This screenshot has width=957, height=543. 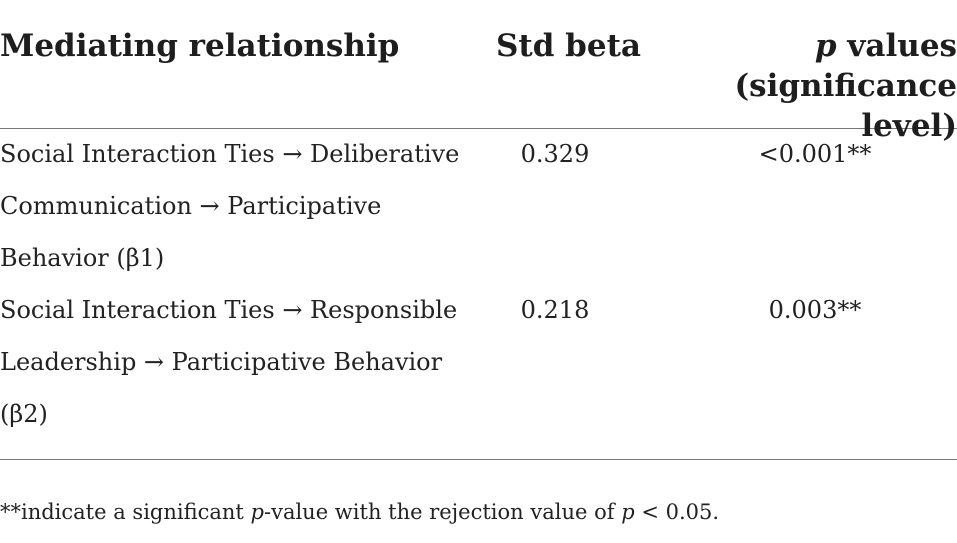 What do you see at coordinates (24, 414) in the screenshot?
I see `relationship-line: (β2)` at bounding box center [24, 414].